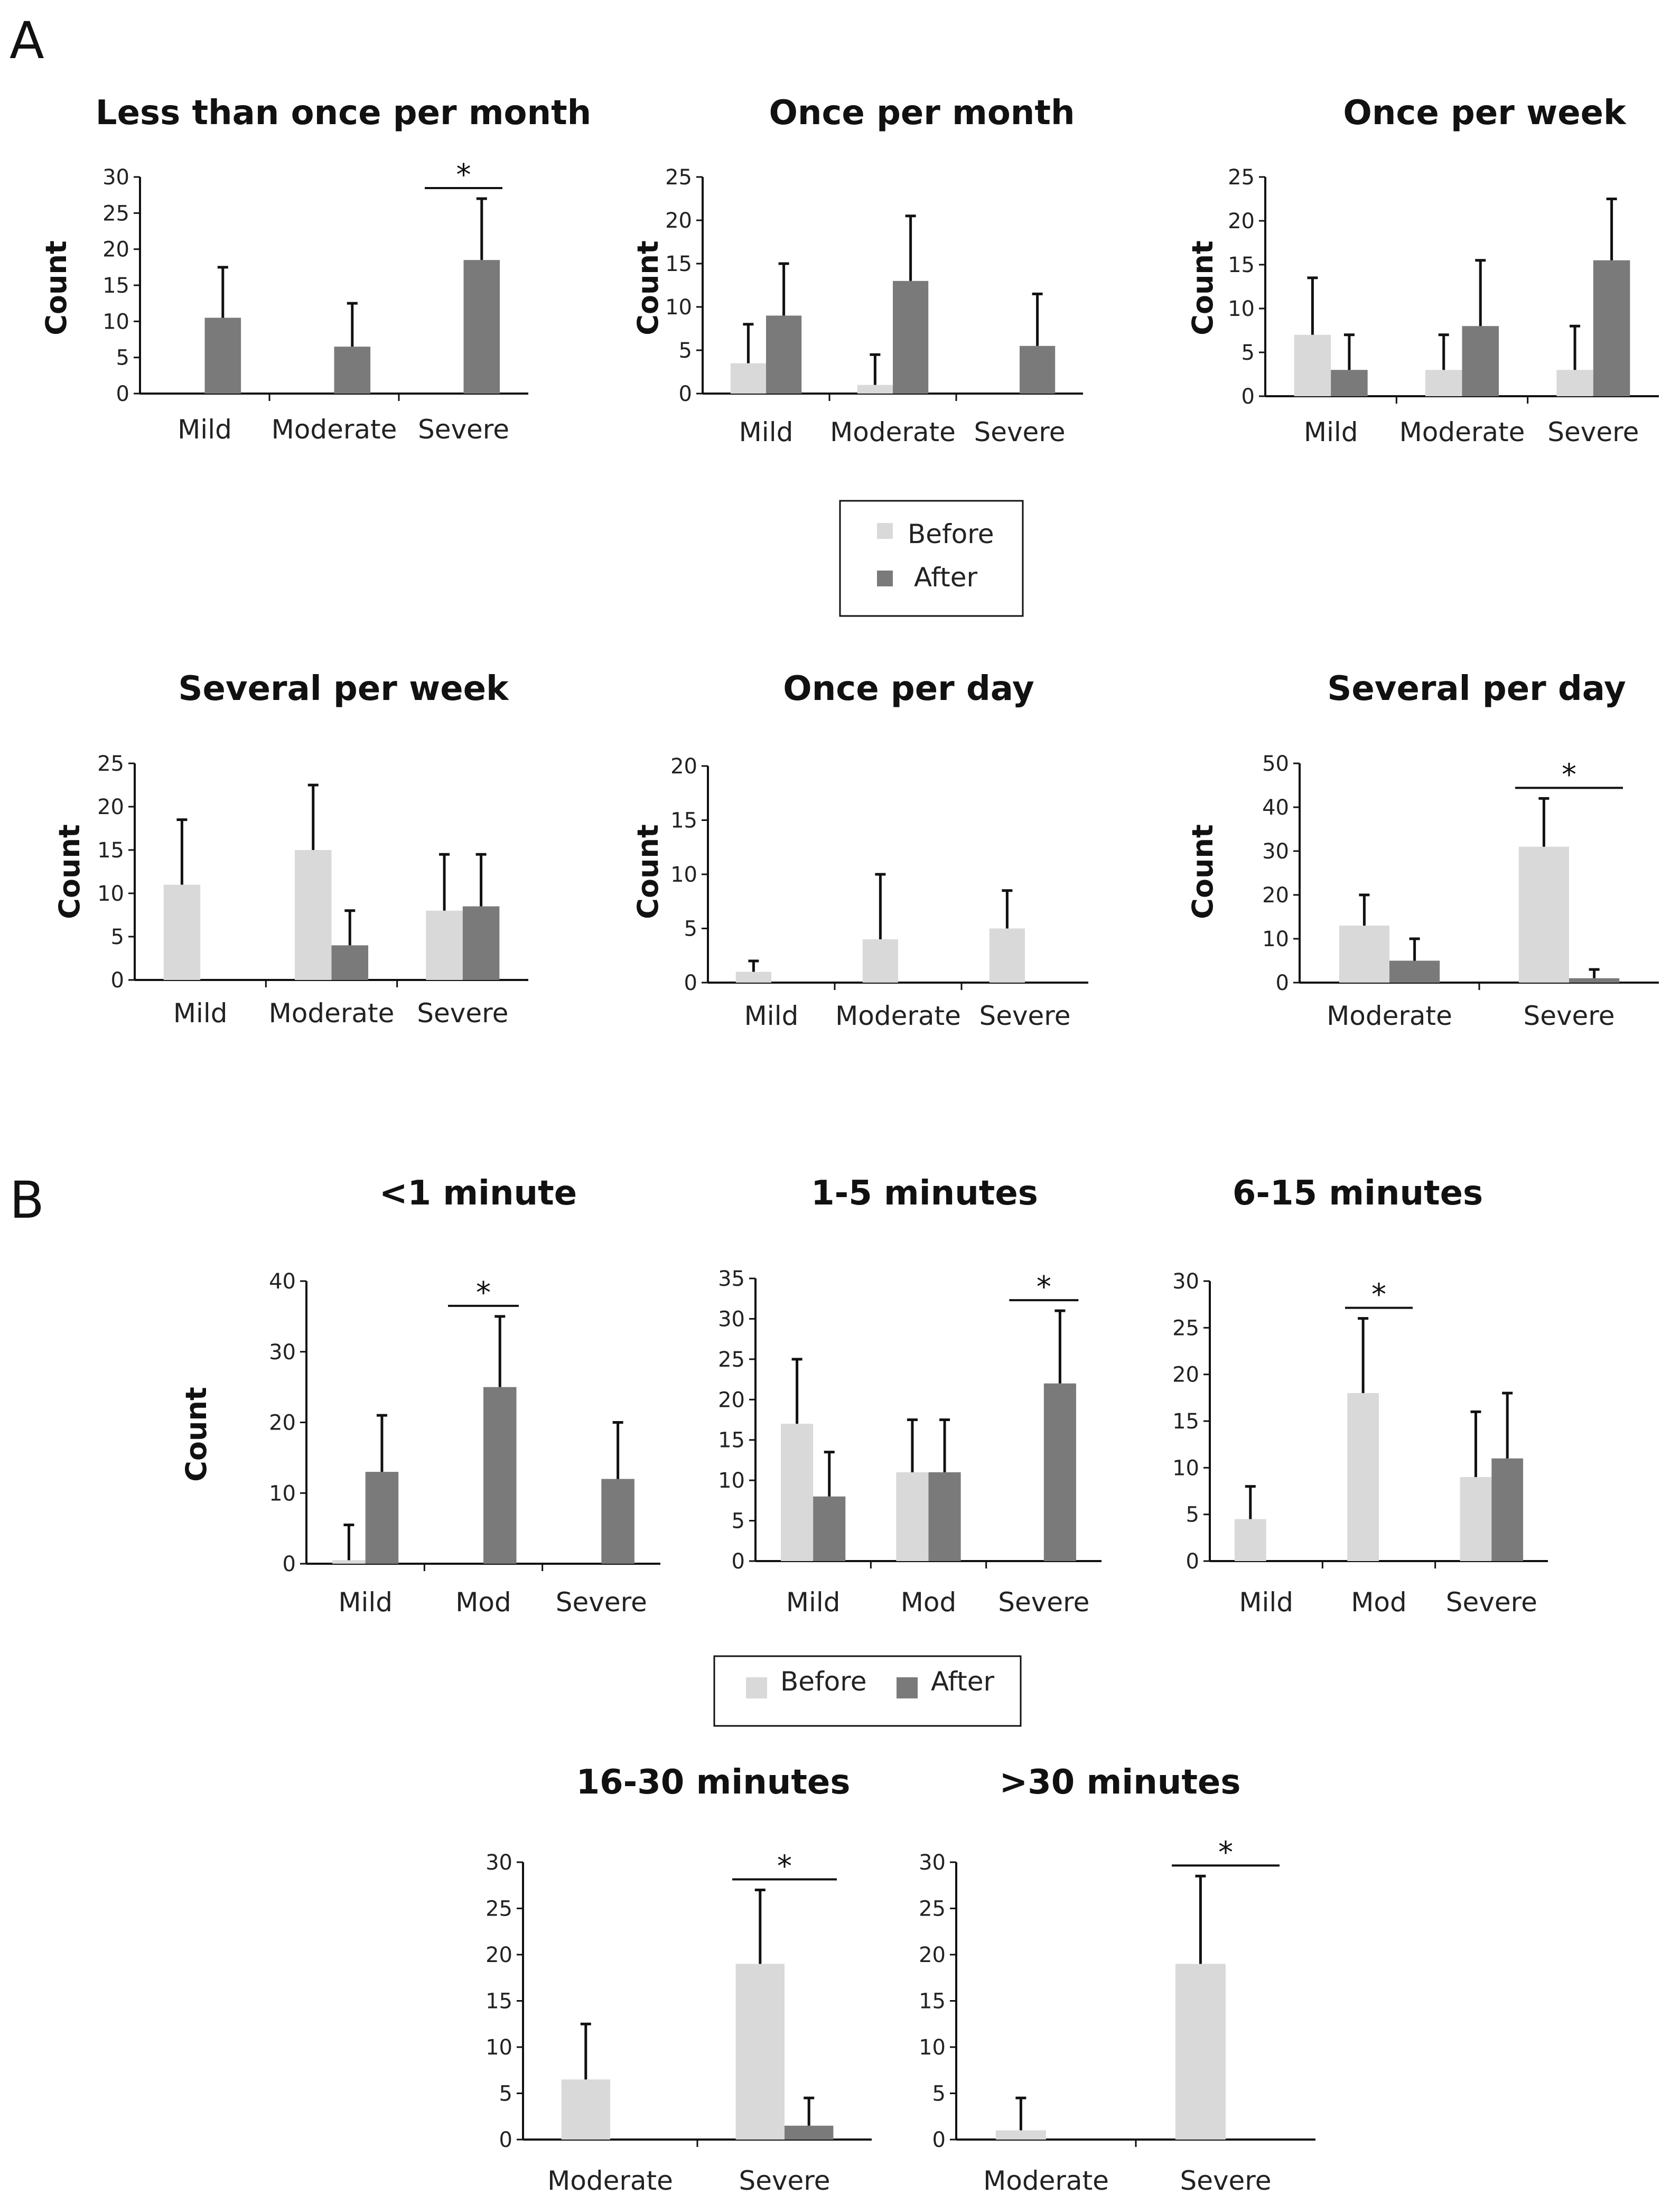  What do you see at coordinates (27, 40) in the screenshot?
I see `panel-label-a: A` at bounding box center [27, 40].